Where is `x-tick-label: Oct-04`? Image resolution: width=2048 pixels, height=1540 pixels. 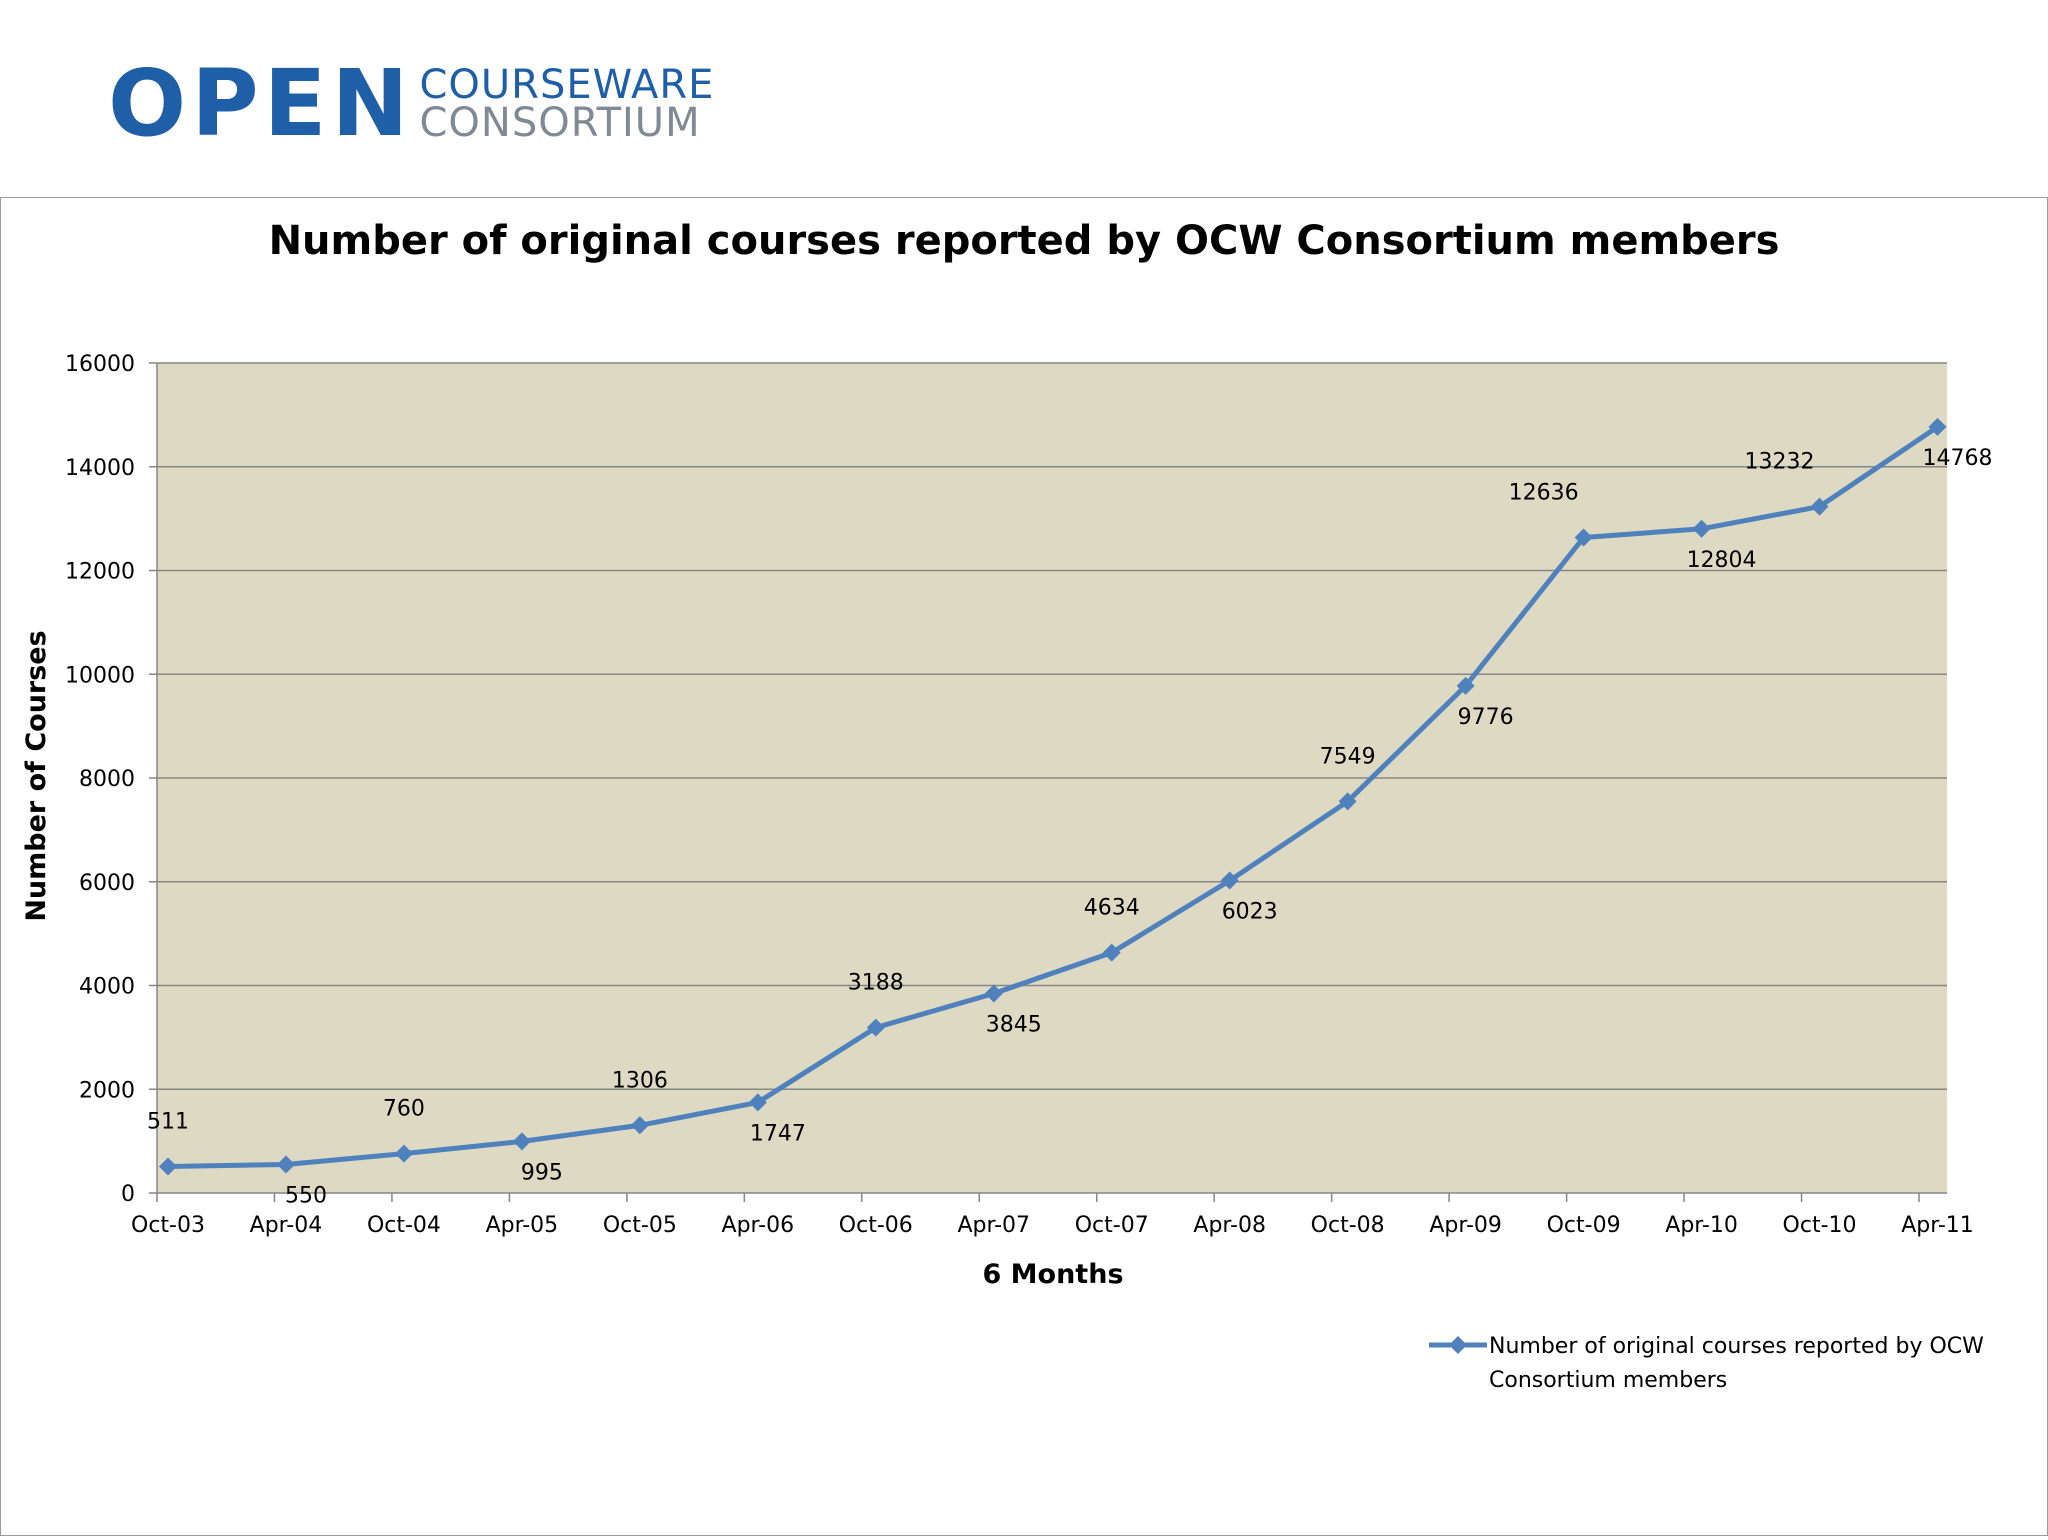 x-tick-label: Oct-04 is located at coordinates (404, 1225).